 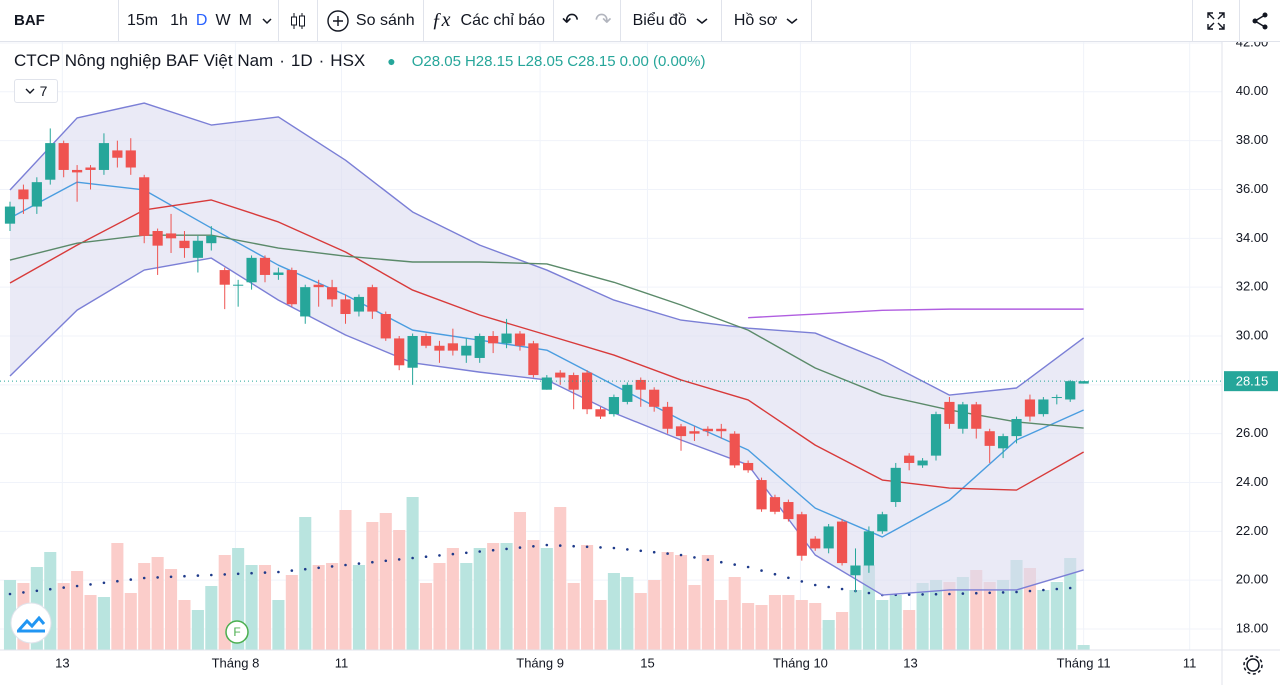 I want to click on share-button, so click(x=1260, y=21).